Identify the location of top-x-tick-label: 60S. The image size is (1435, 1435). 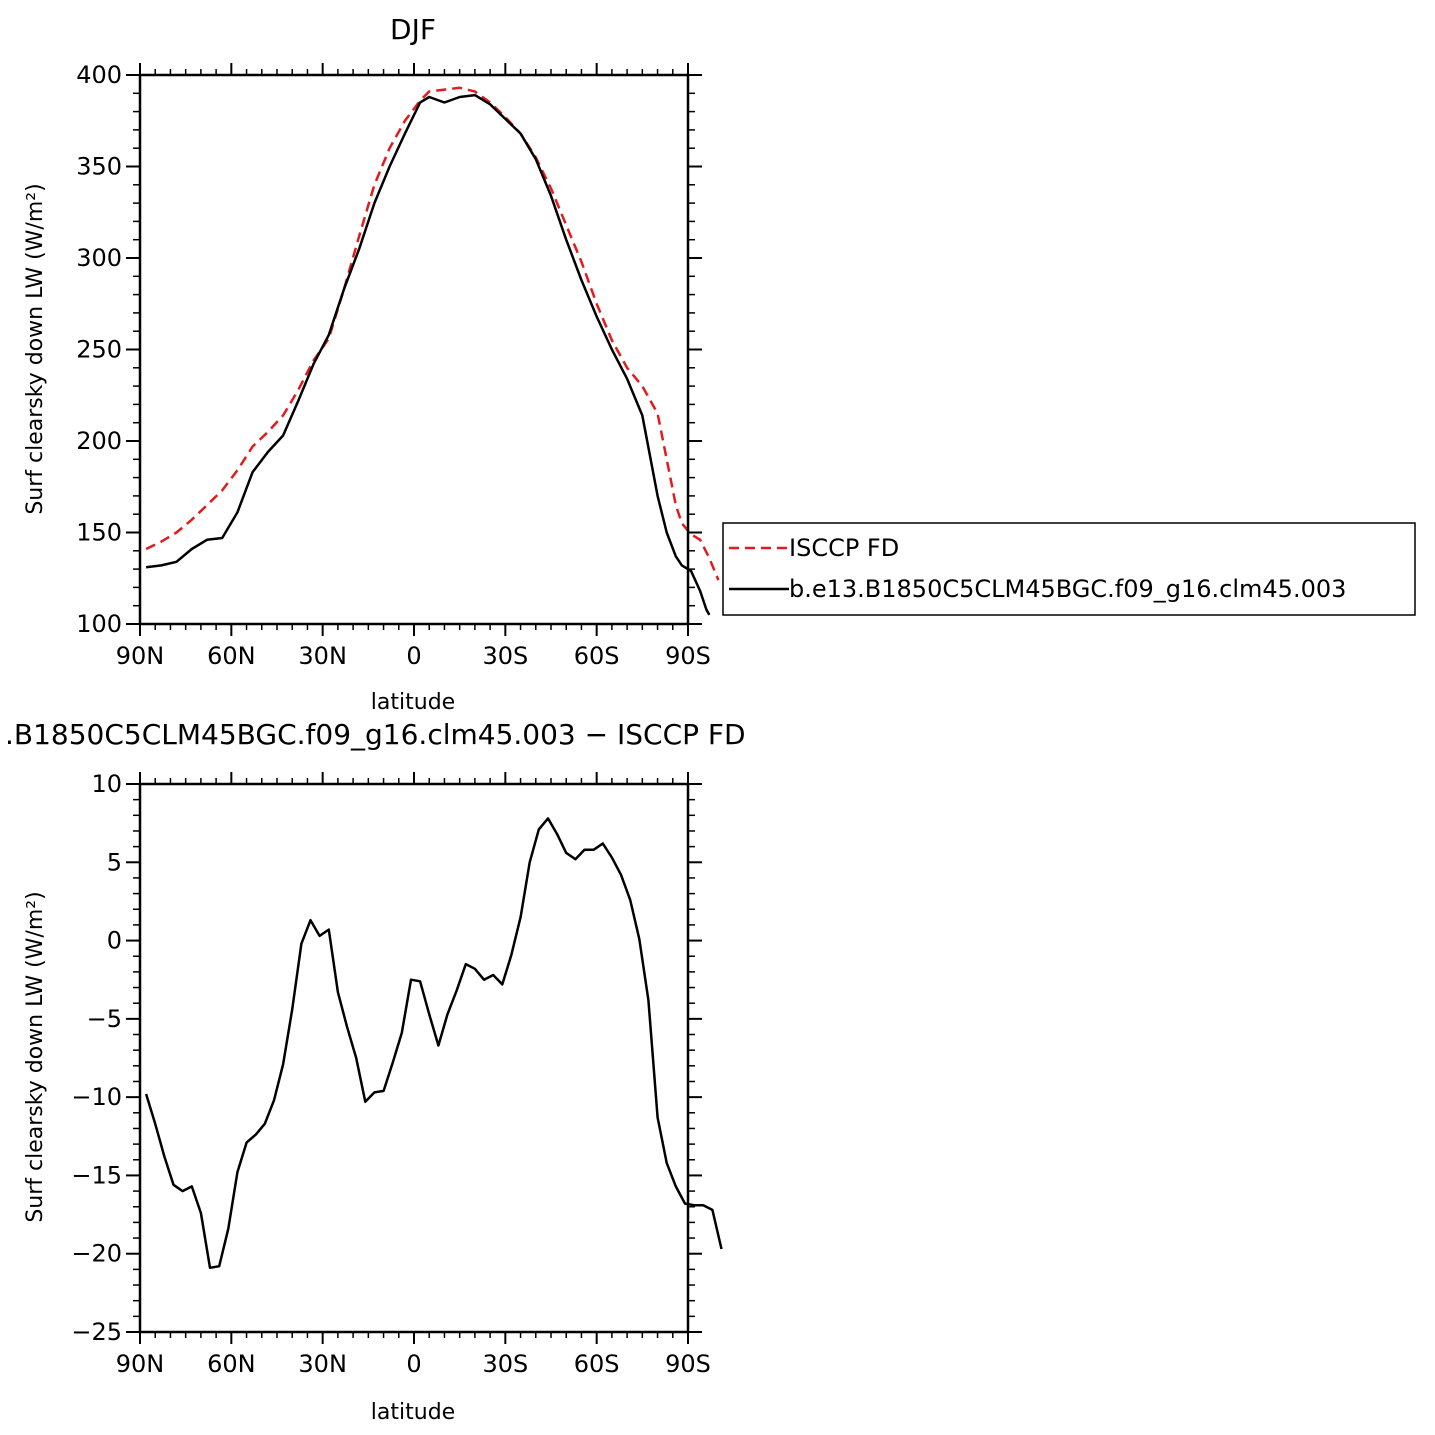
(597, 656).